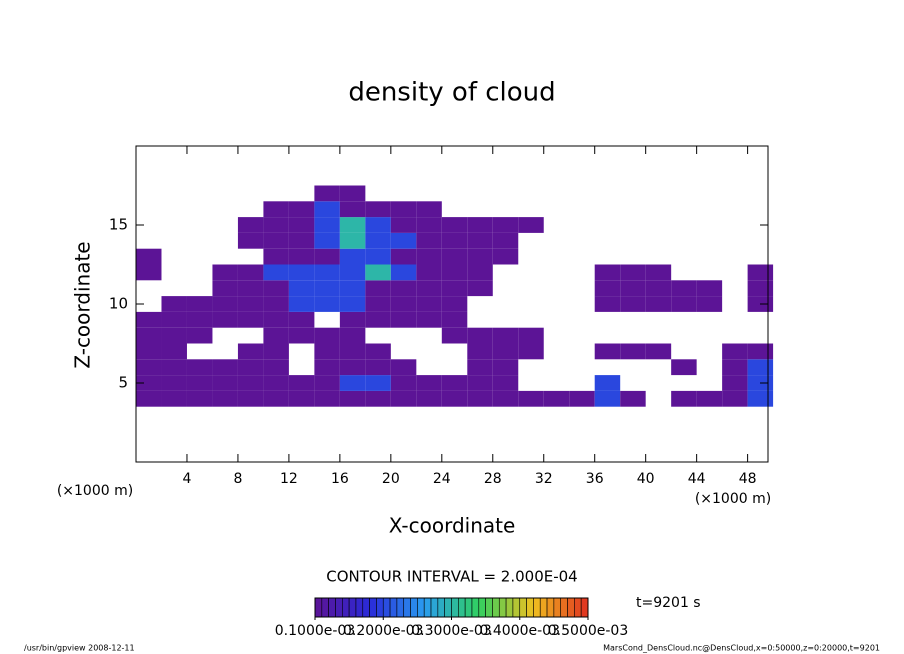 This screenshot has width=904, height=654. I want to click on y-tick-label: 10, so click(118, 304).